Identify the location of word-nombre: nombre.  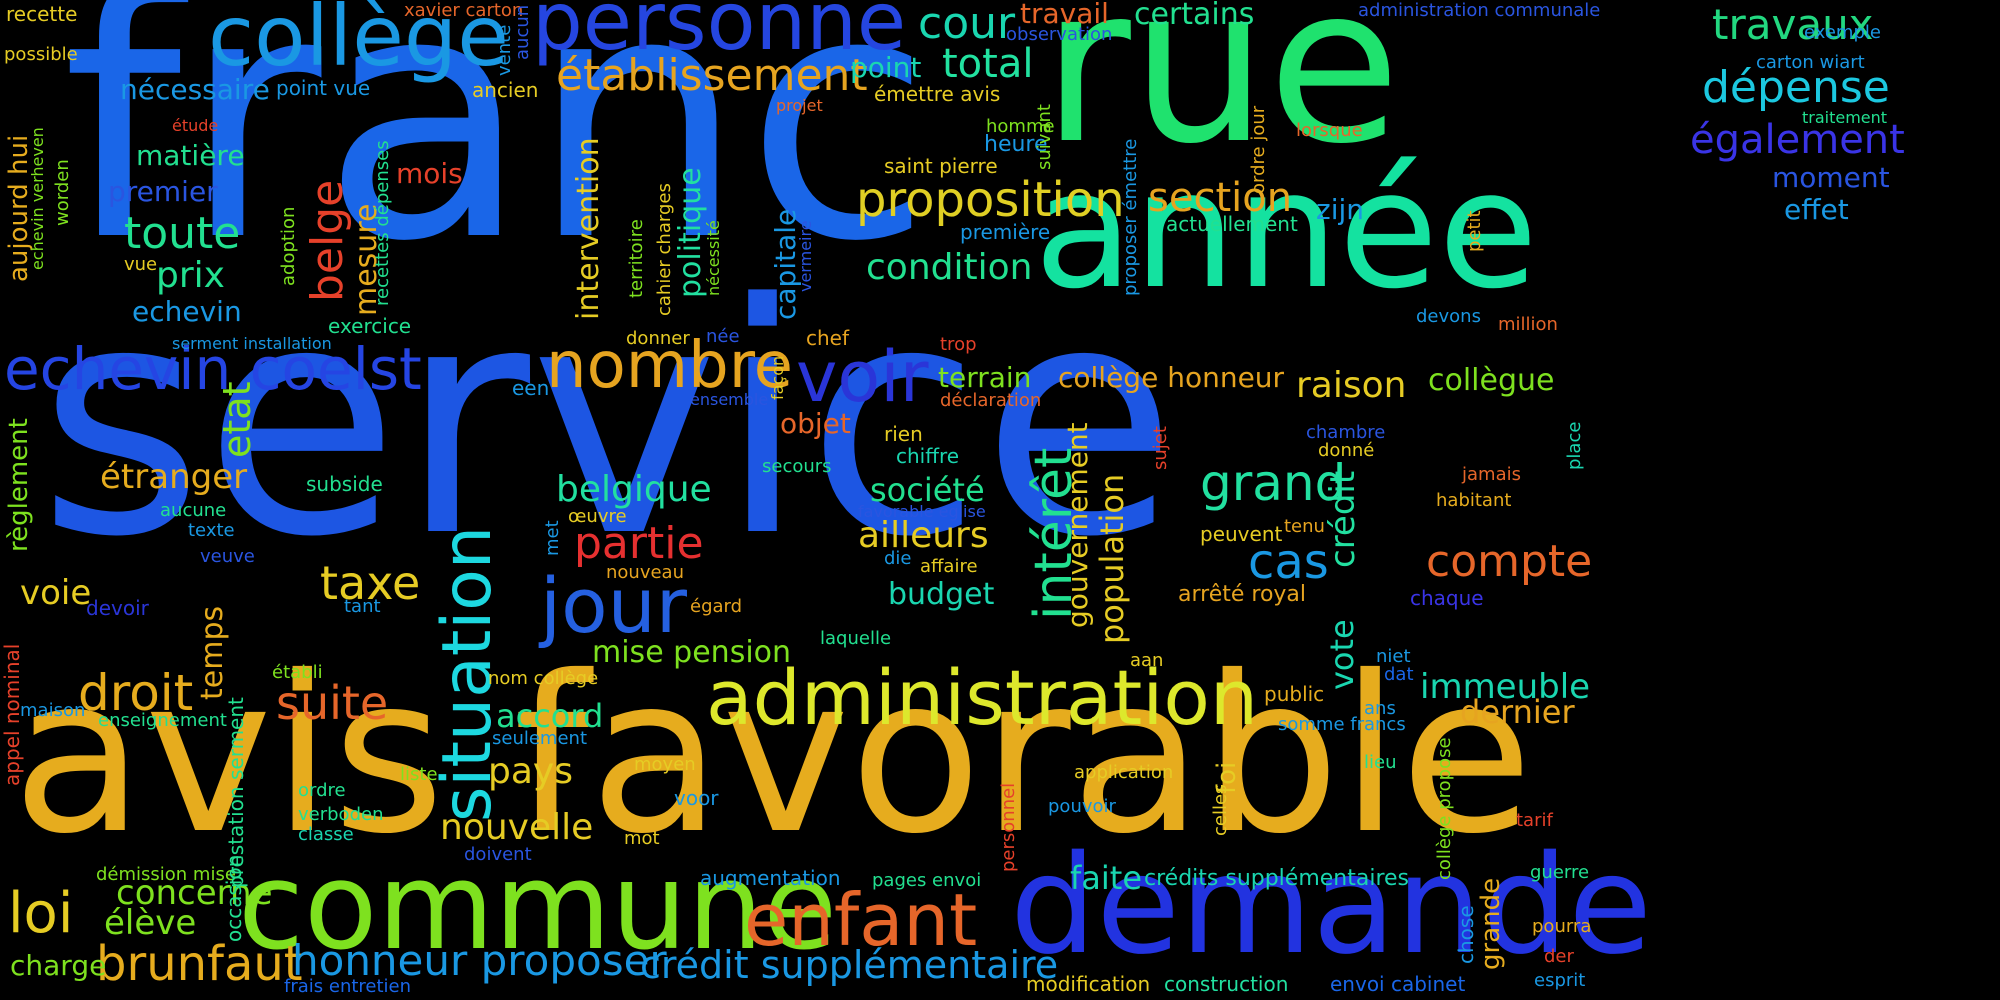
(669, 366).